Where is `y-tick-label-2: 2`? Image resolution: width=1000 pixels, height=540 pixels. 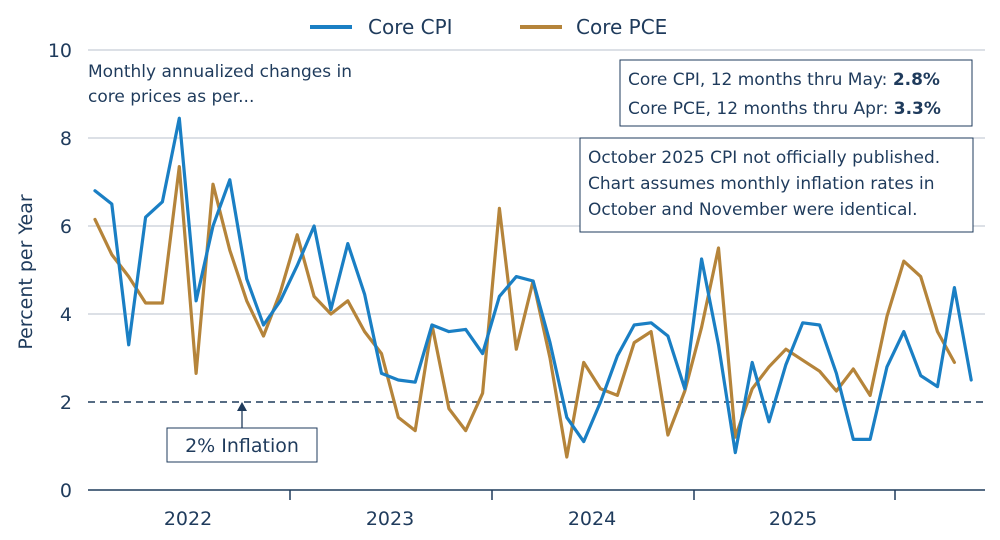
y-tick-label-2: 2 is located at coordinates (66, 403).